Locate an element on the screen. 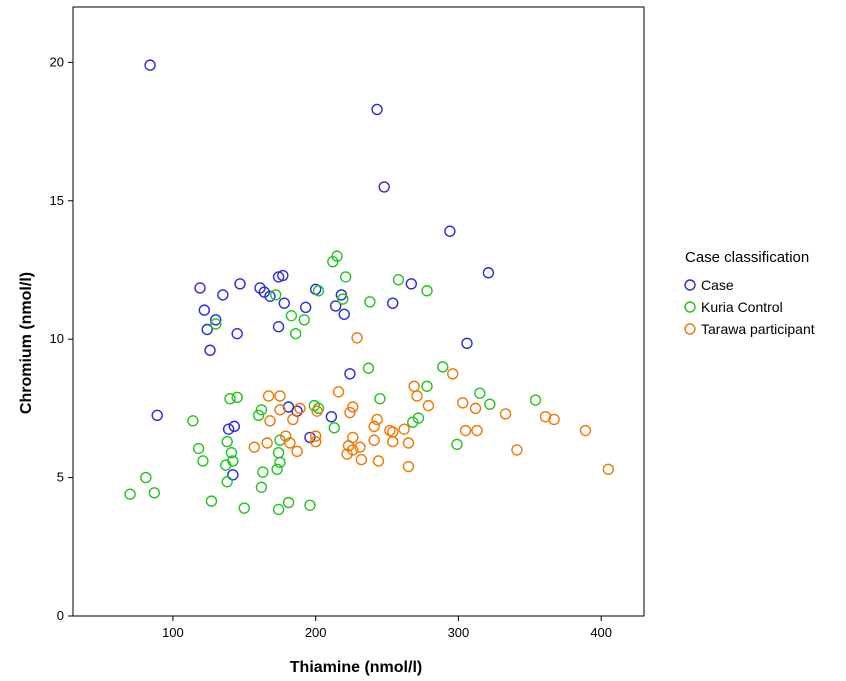 Image resolution: width=846 pixels, height=681 pixels. series-tarawa-participant is located at coordinates (431, 403).